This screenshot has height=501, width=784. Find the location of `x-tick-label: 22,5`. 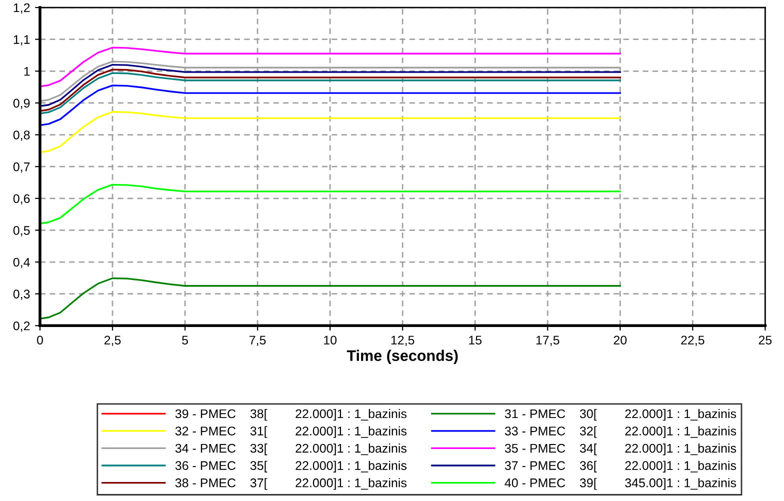

x-tick-label: 22,5 is located at coordinates (692, 341).